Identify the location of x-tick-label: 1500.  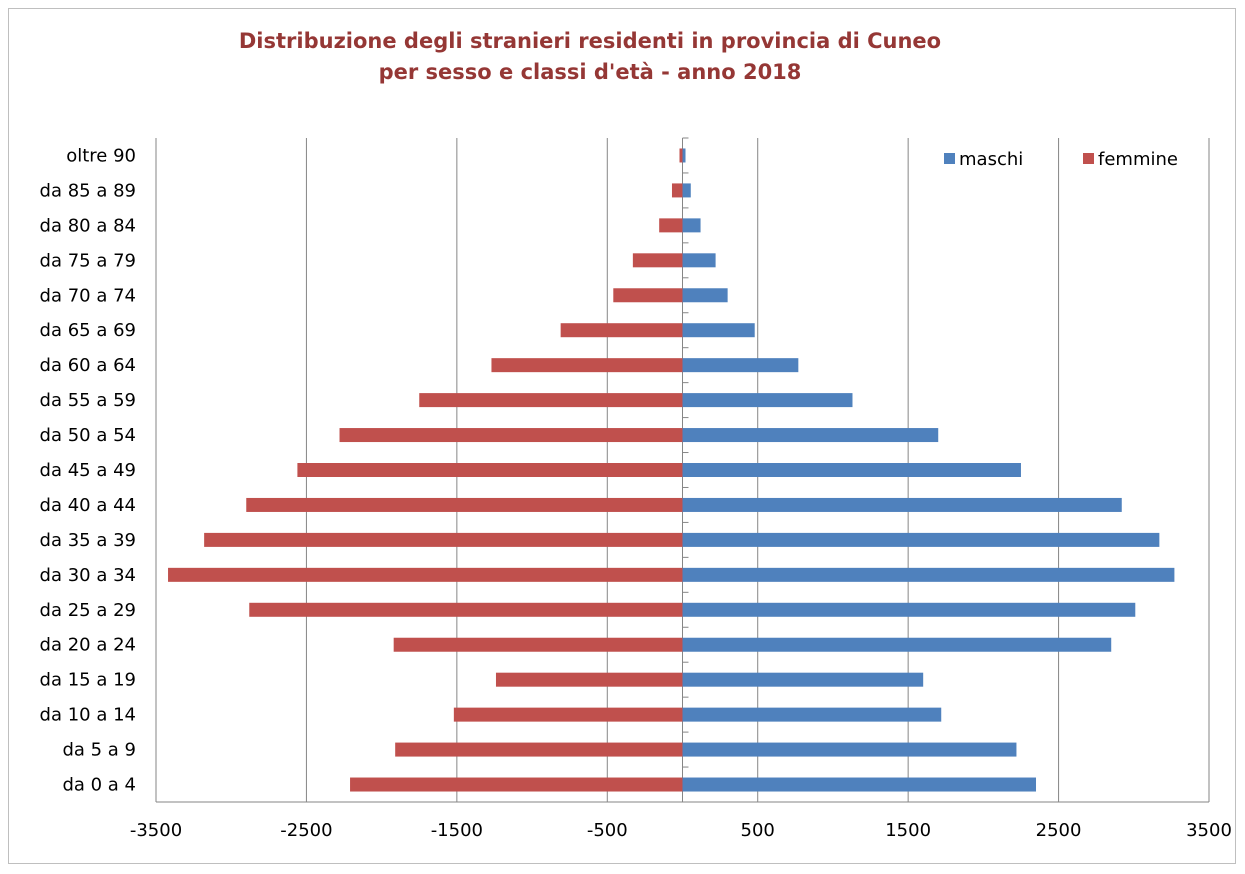
(908, 830).